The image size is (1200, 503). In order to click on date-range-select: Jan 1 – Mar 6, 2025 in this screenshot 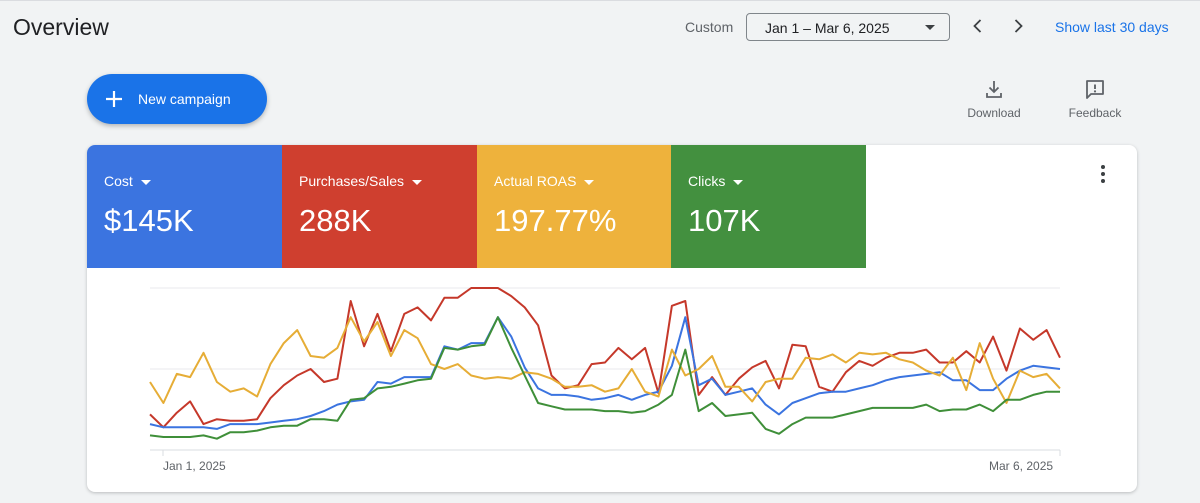, I will do `click(848, 27)`.